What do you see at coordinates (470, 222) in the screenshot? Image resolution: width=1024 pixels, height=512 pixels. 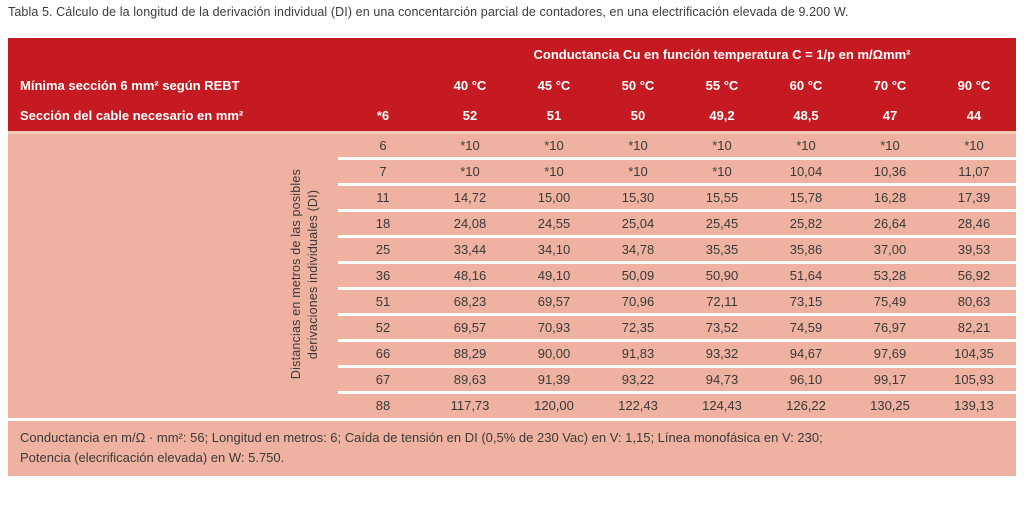 I see `value-cell: 24,08` at bounding box center [470, 222].